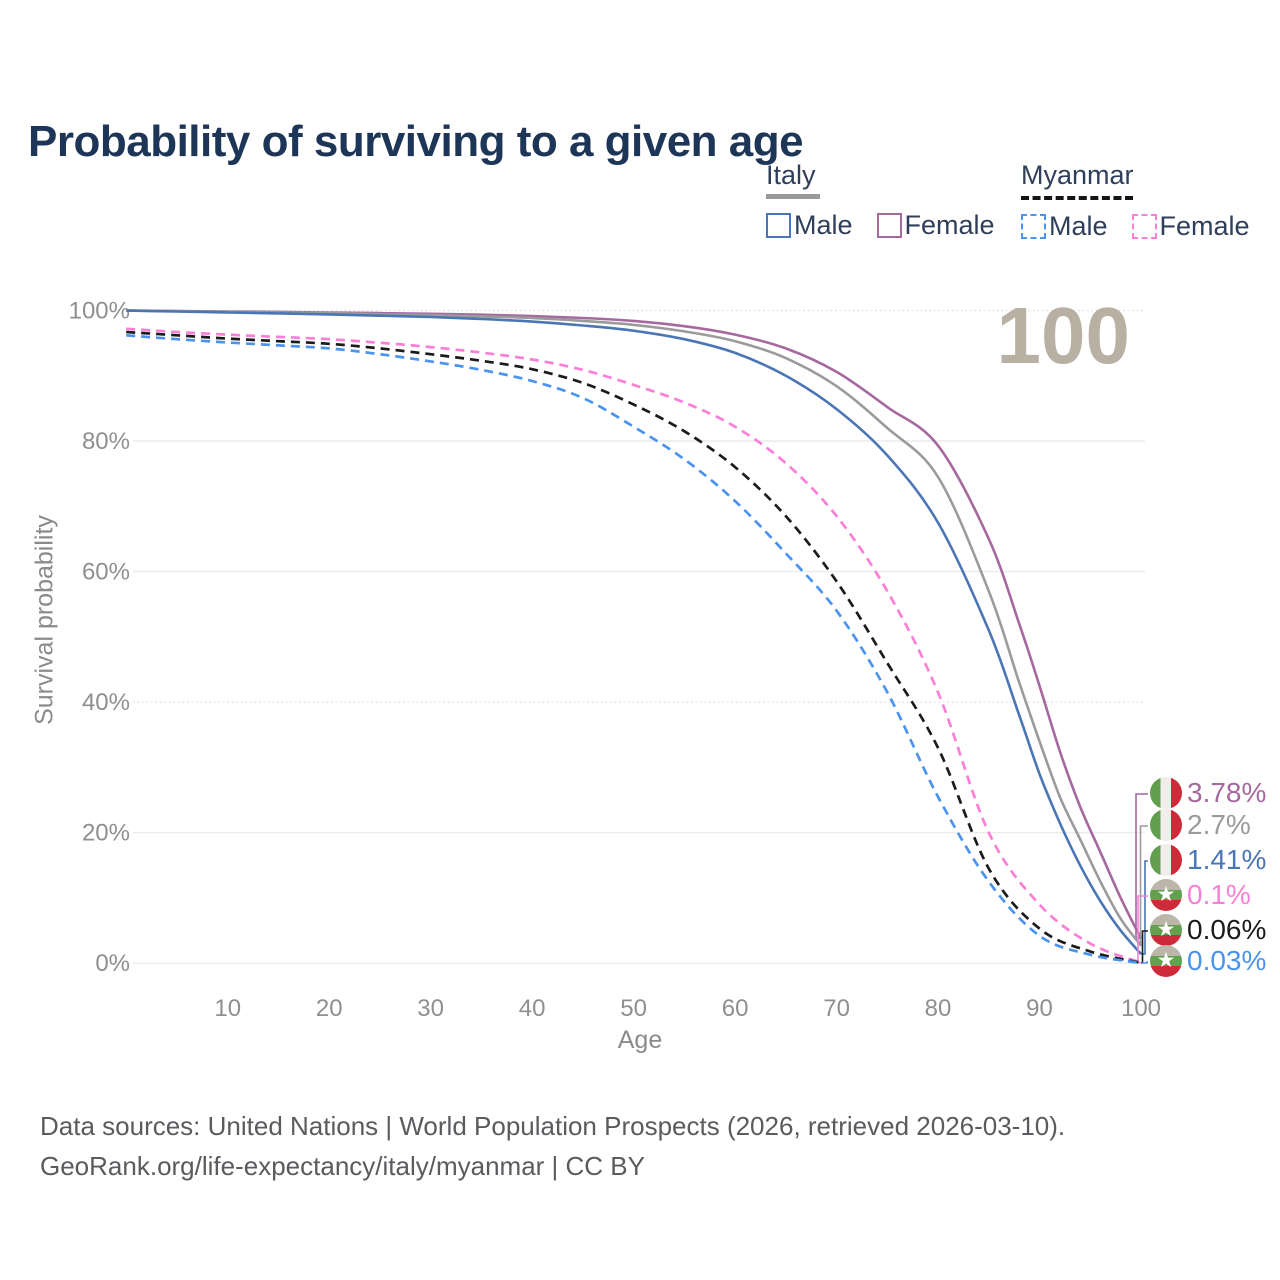  What do you see at coordinates (1219, 824) in the screenshot?
I see `end-value-italy-both: 2.7%` at bounding box center [1219, 824].